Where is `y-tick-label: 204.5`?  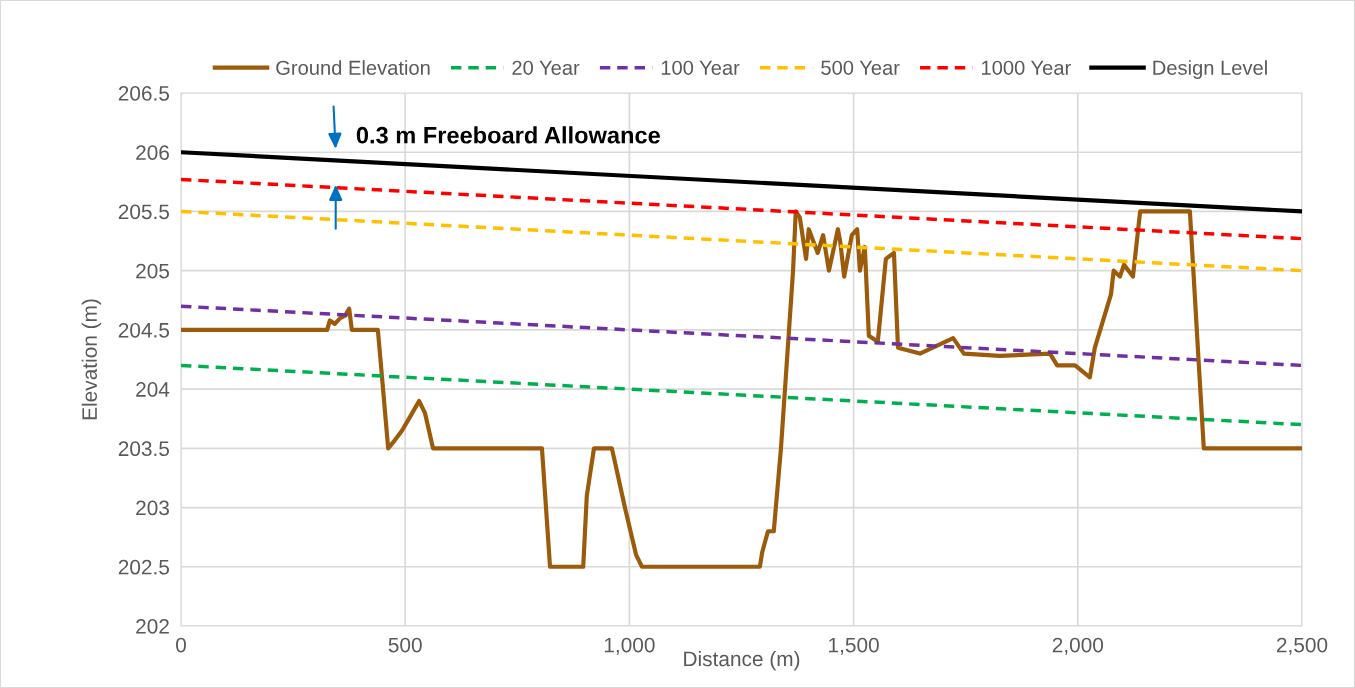 y-tick-label: 204.5 is located at coordinates (144, 330).